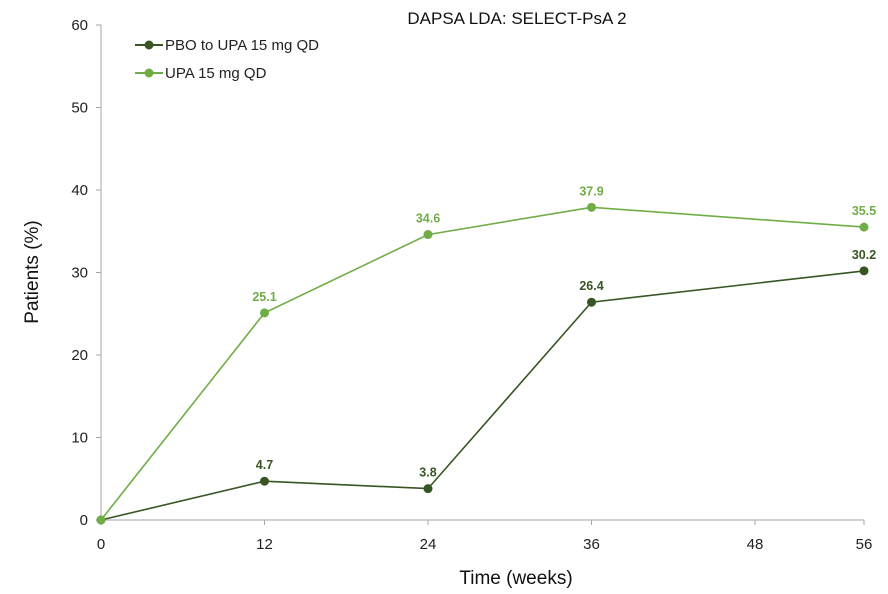 The height and width of the screenshot is (594, 888). What do you see at coordinates (428, 219) in the screenshot?
I see `data-label: 34.6` at bounding box center [428, 219].